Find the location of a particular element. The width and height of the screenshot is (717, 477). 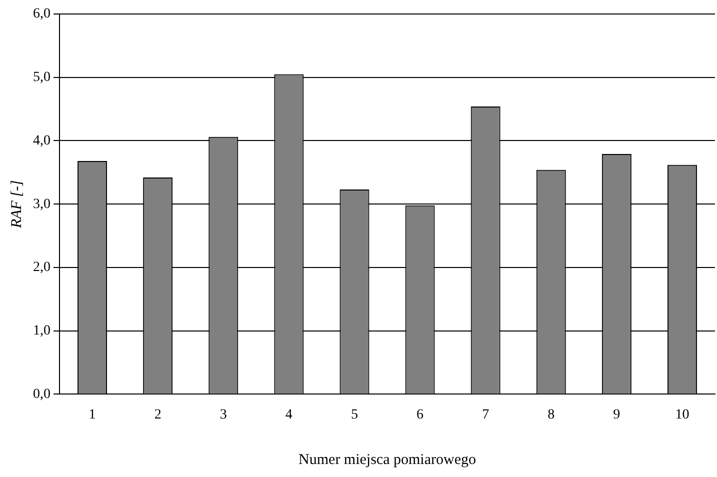

y-axis-title: RAF [-] is located at coordinates (16, 205).